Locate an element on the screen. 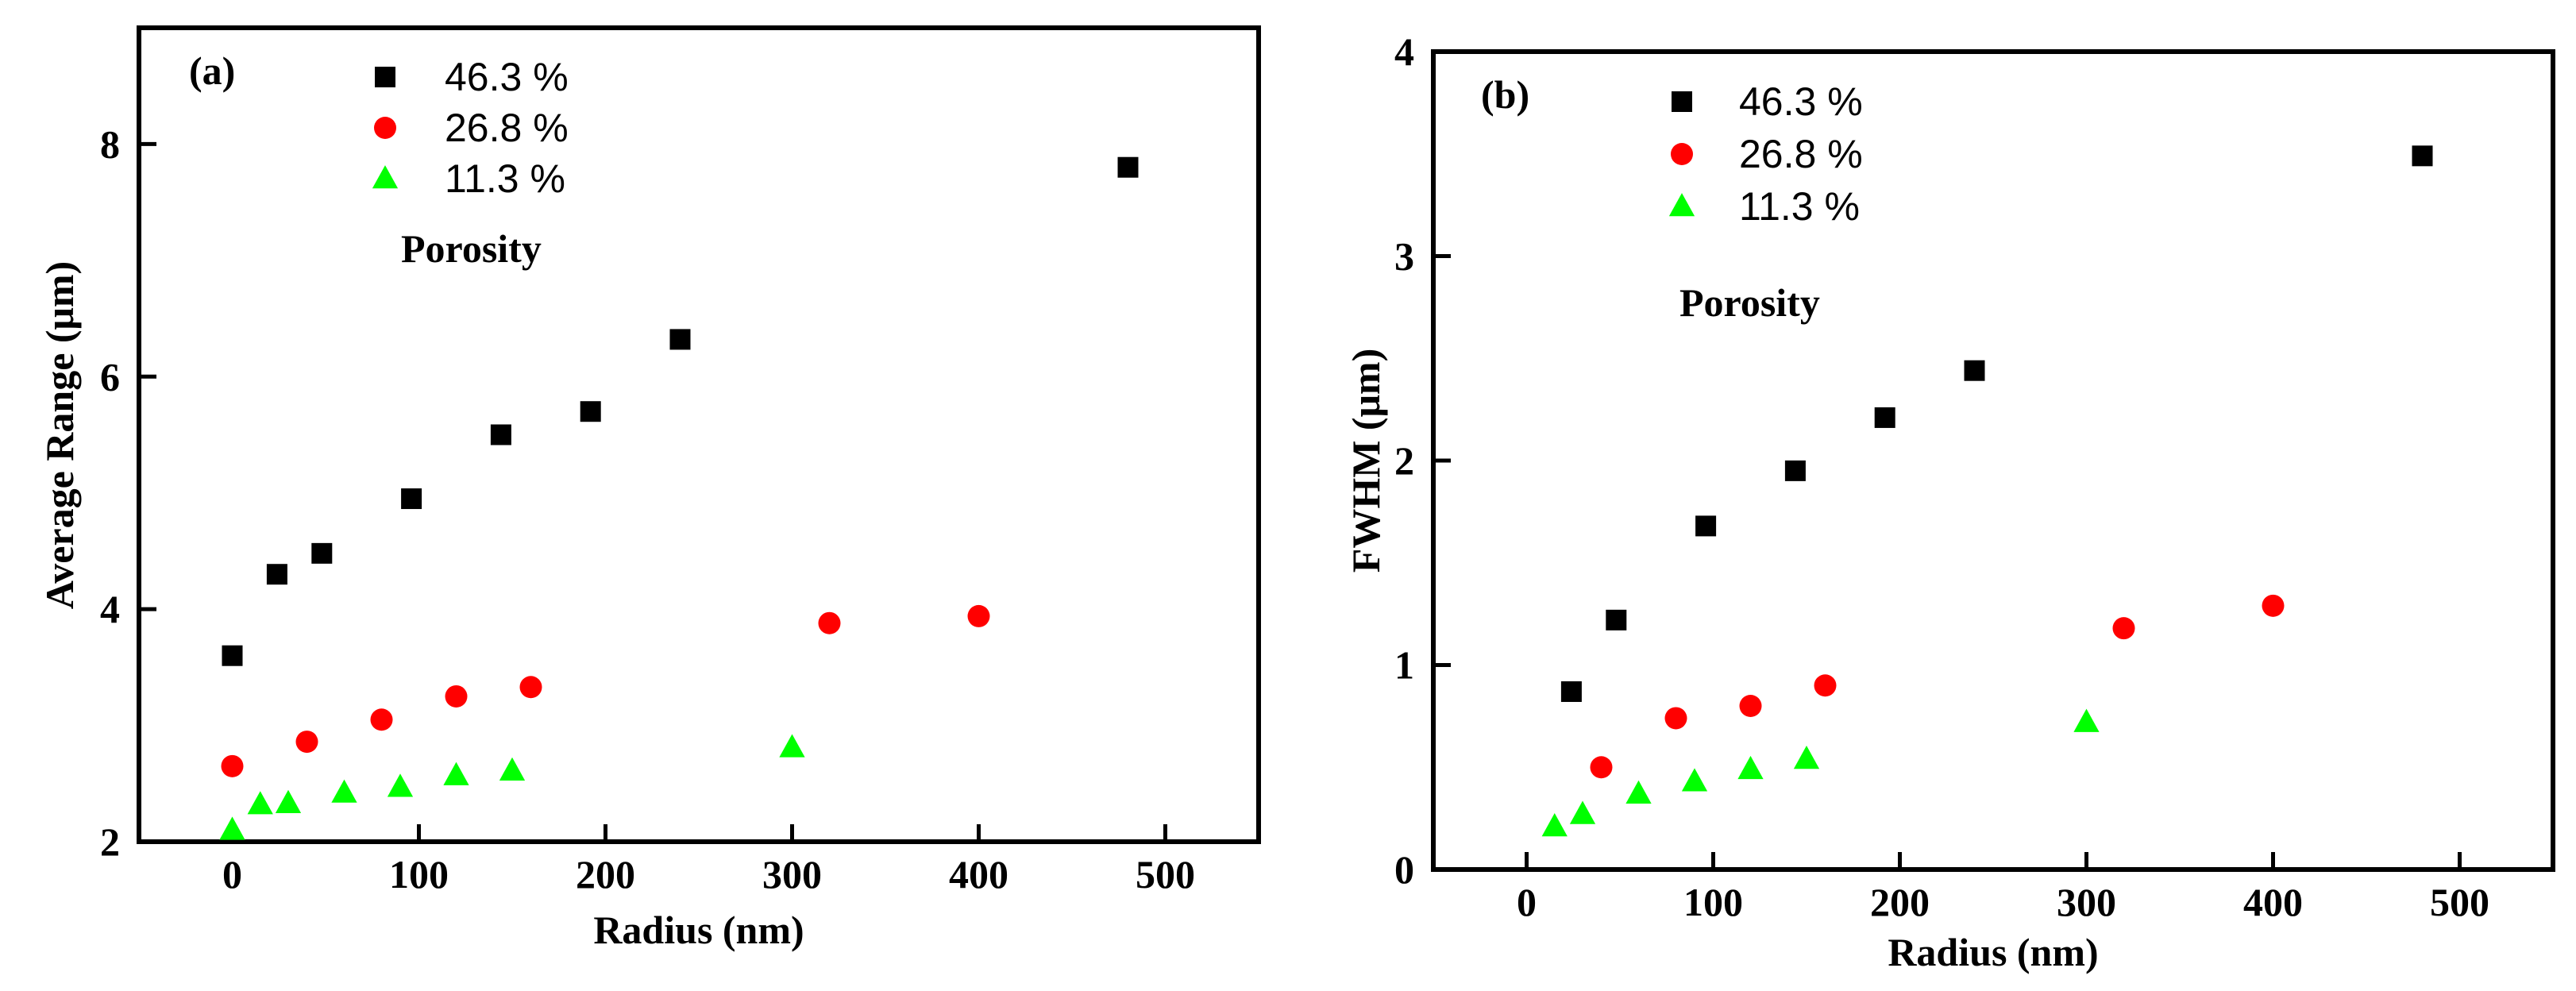 The image size is (2576, 991). panel-b-x-tick-label: 100 is located at coordinates (1713, 902).